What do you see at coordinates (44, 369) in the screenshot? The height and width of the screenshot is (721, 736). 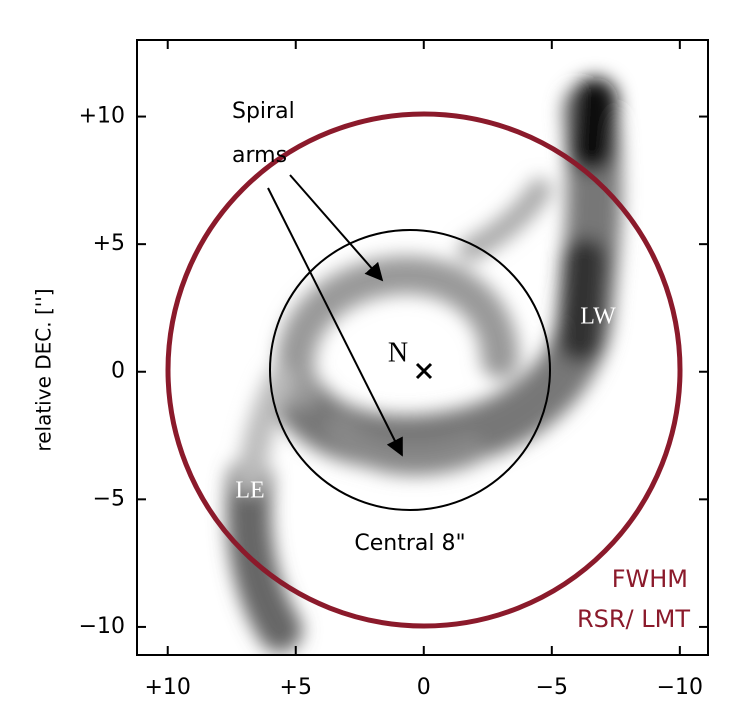 I see `y-axis-label: relative DEC. ['']` at bounding box center [44, 369].